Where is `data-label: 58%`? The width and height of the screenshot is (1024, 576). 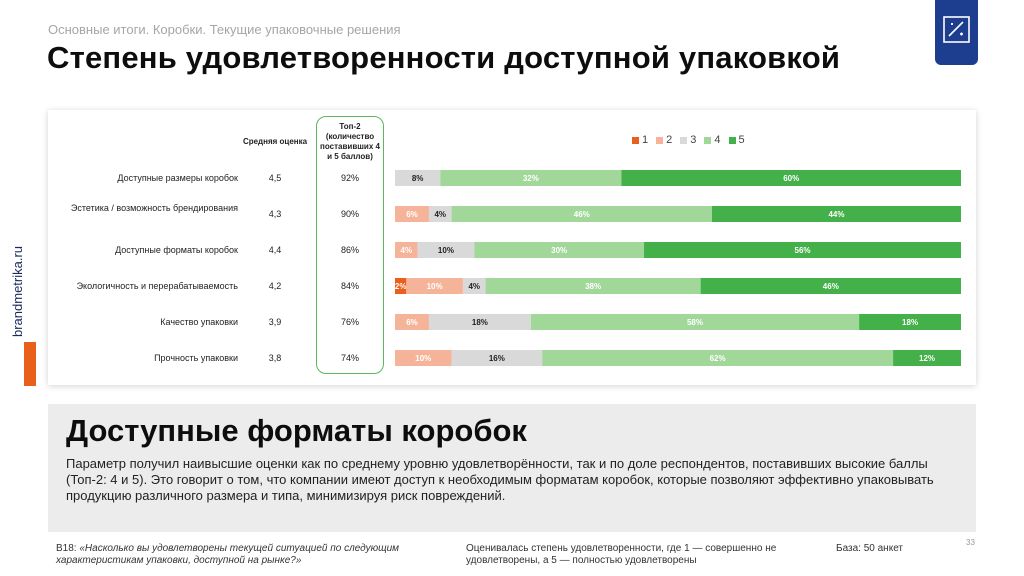
data-label: 58% is located at coordinates (695, 322).